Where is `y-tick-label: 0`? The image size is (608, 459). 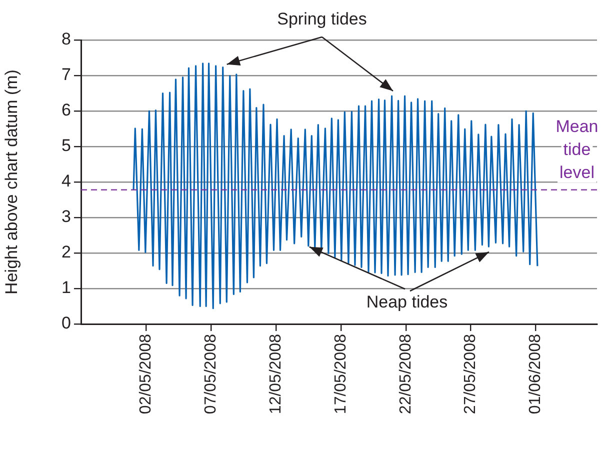 y-tick-label: 0 is located at coordinates (66, 323).